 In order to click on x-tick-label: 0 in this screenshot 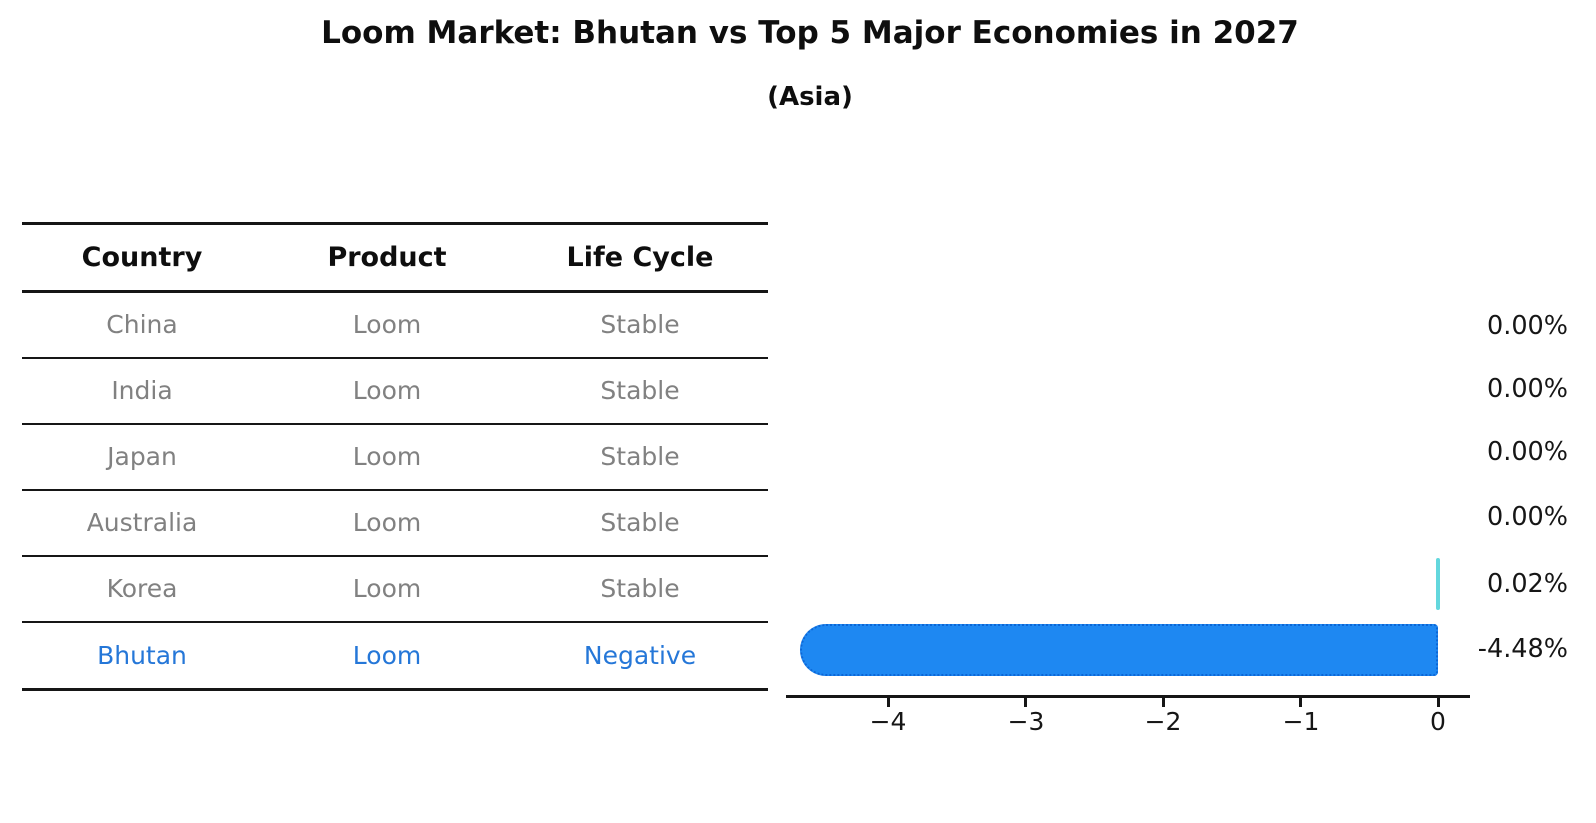, I will do `click(1438, 721)`.